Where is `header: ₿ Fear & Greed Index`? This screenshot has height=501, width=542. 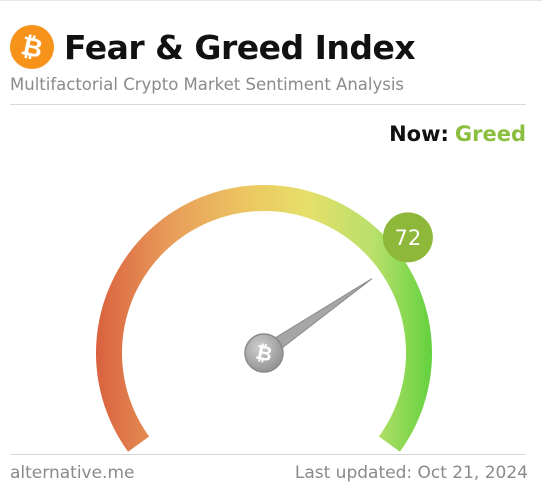
header: ₿ Fear & Greed Index is located at coordinates (213, 47).